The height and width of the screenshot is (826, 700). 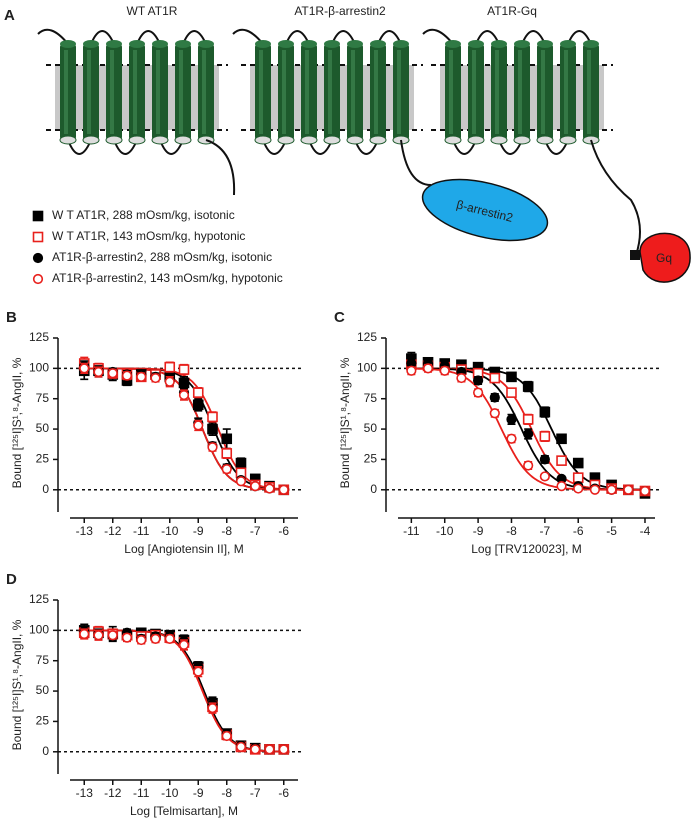 What do you see at coordinates (411, 531) in the screenshot?
I see `x-tick-label: -11` at bounding box center [411, 531].